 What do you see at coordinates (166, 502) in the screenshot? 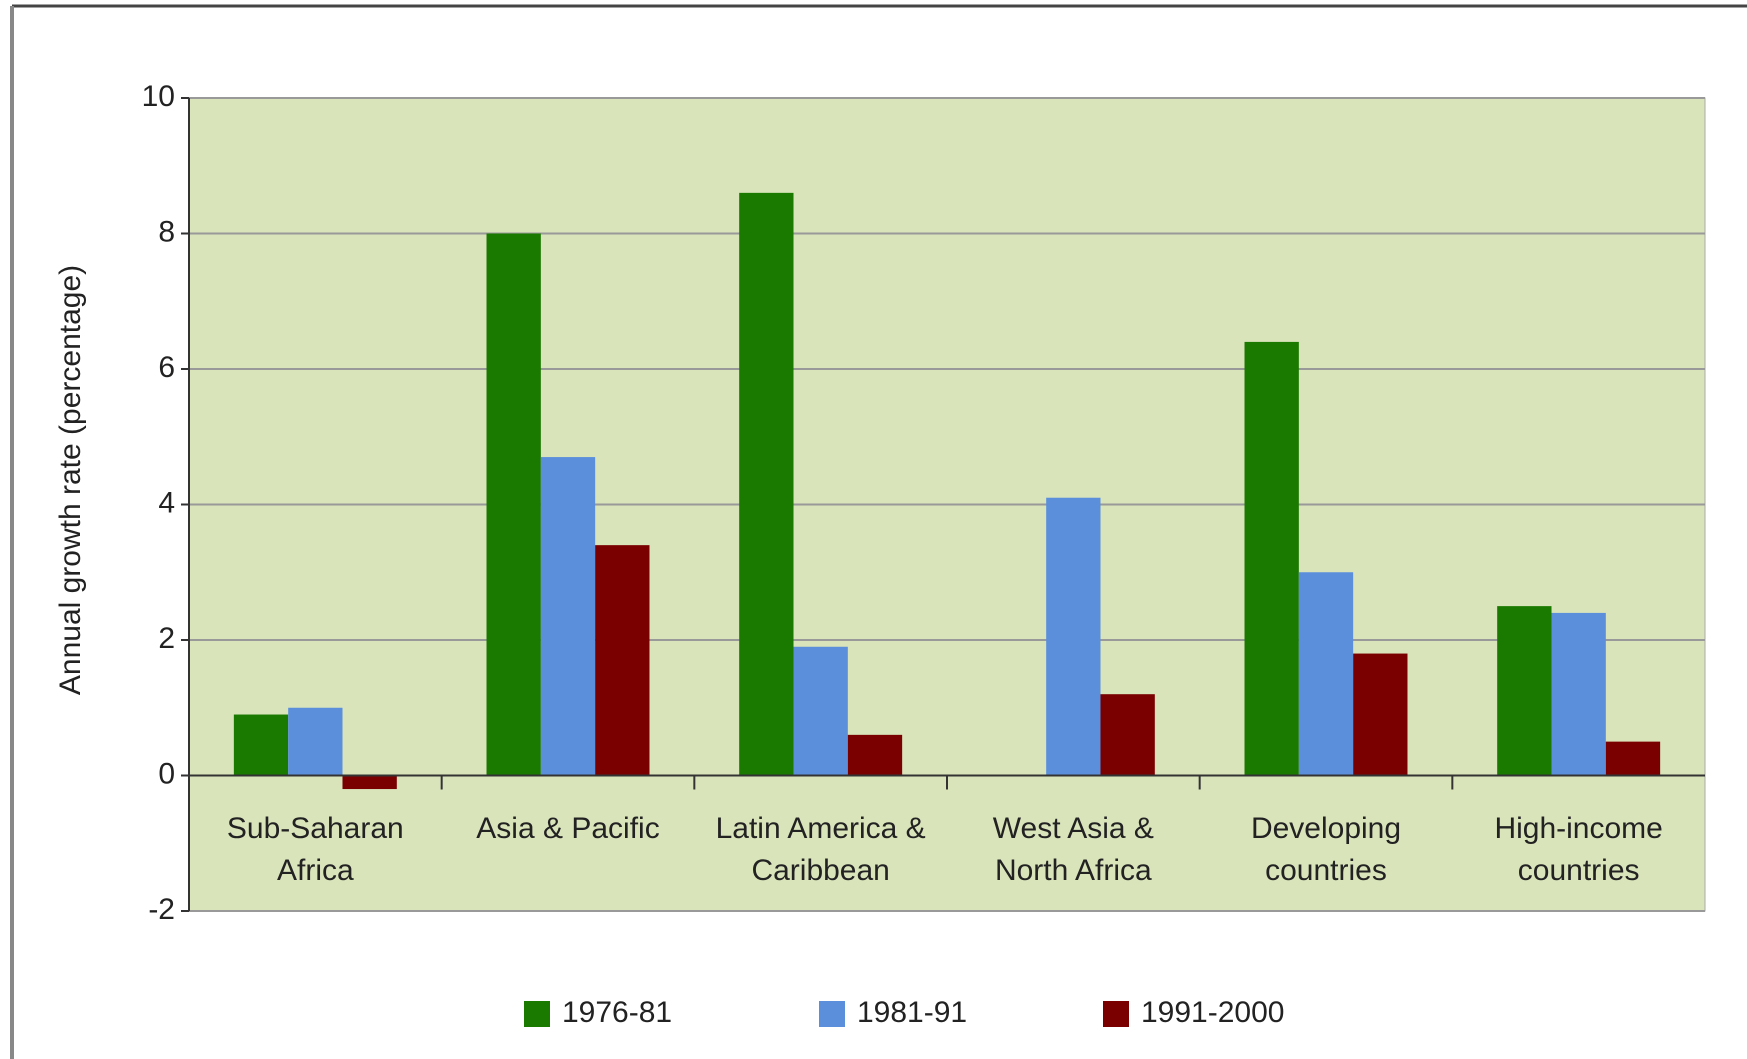
I see `y-tick-label: 4` at bounding box center [166, 502].